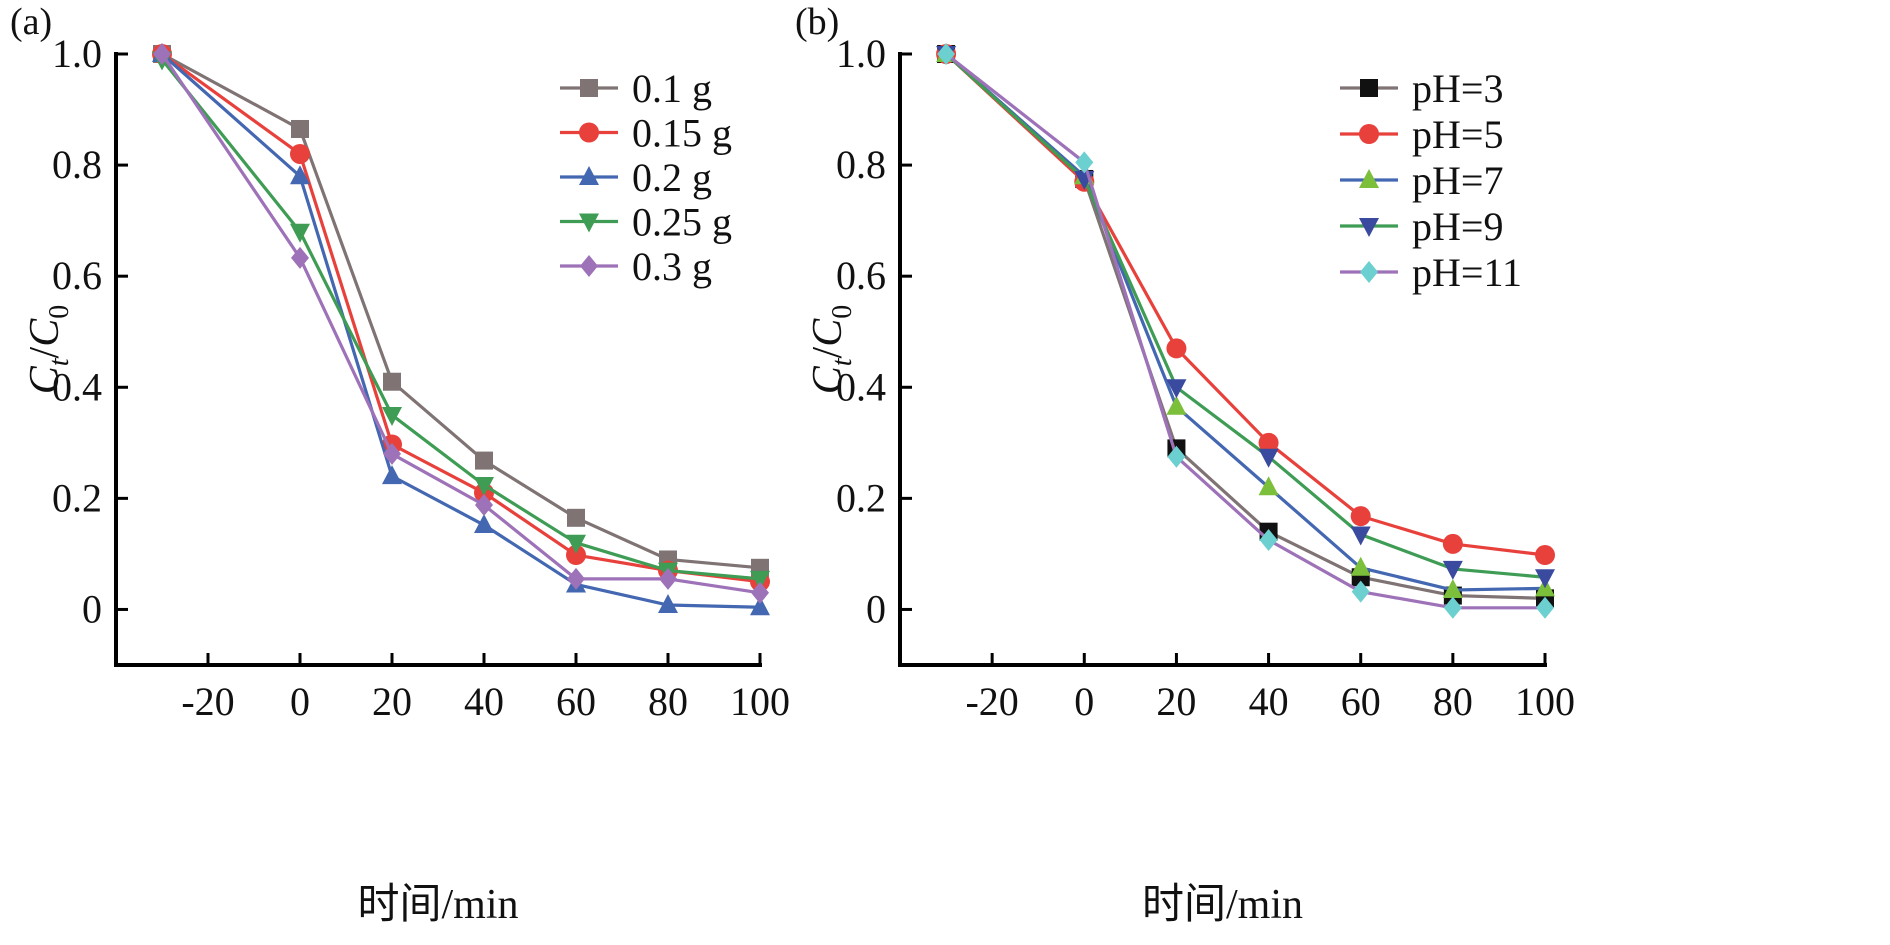 The width and height of the screenshot is (1890, 945). I want to click on legend-label: pH=9, so click(1457, 226).